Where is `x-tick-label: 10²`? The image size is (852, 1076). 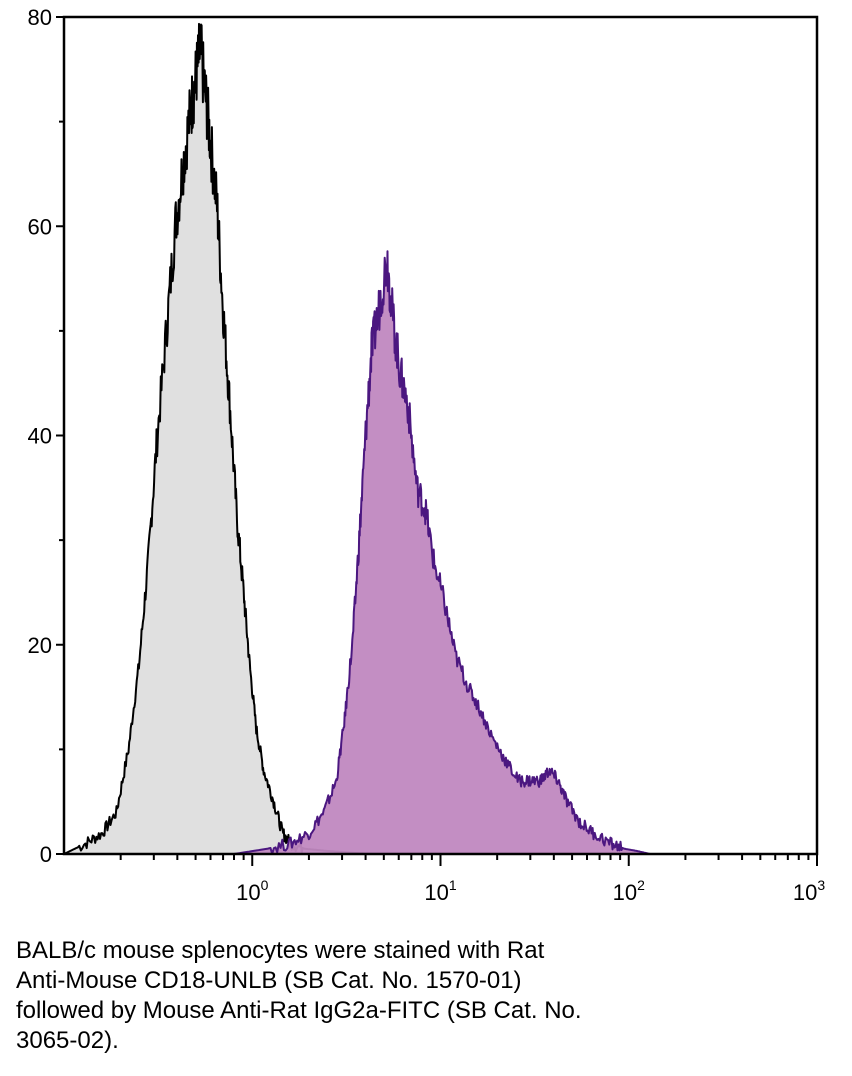 x-tick-label: 10² is located at coordinates (629, 891).